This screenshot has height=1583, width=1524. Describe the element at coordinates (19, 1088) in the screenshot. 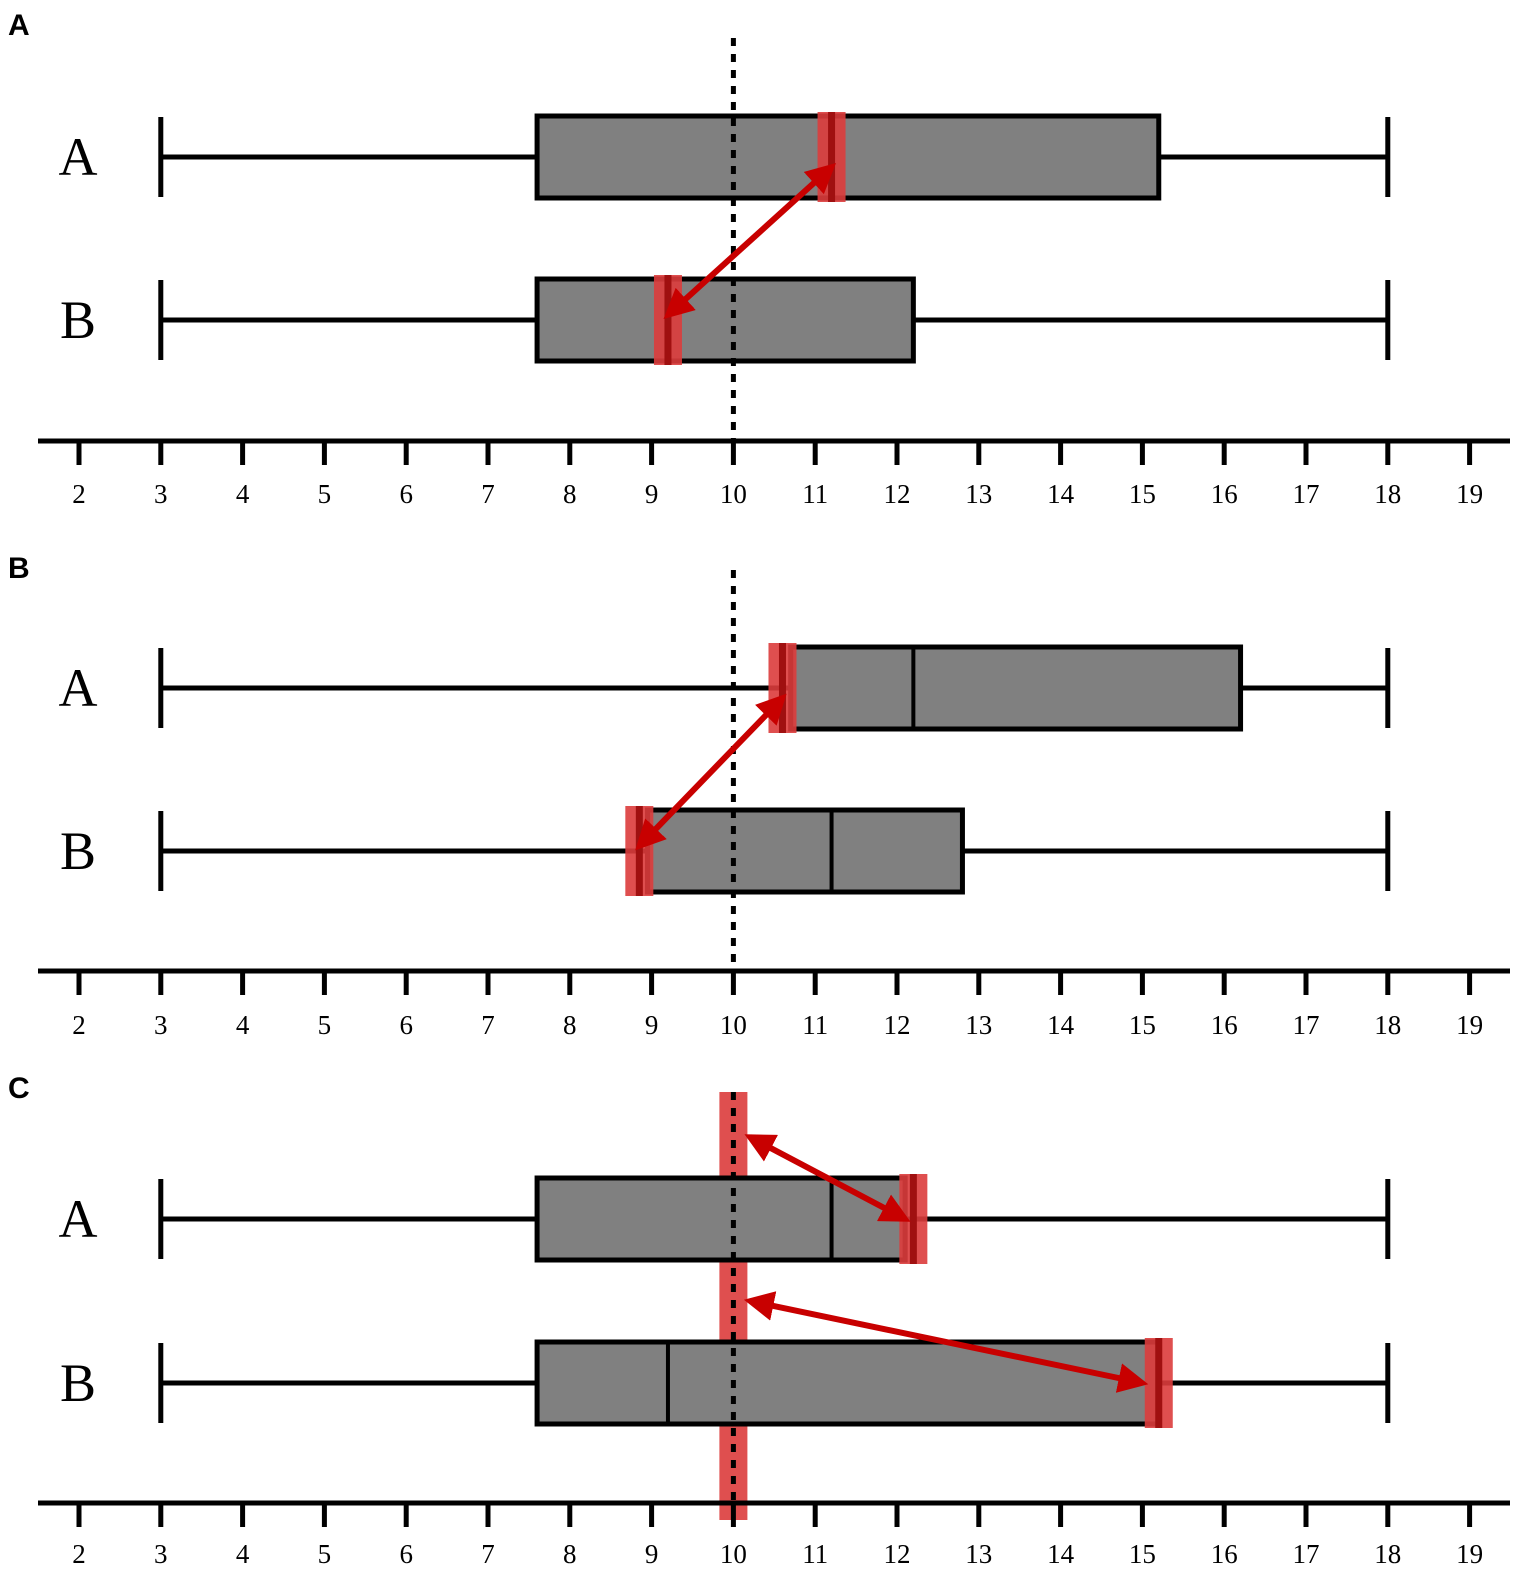

I see `panel-letter: C` at that location.